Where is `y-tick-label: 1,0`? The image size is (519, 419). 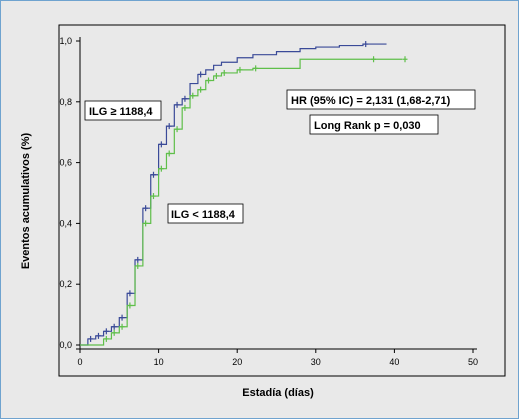 y-tick-label: 1,0 is located at coordinates (65, 41).